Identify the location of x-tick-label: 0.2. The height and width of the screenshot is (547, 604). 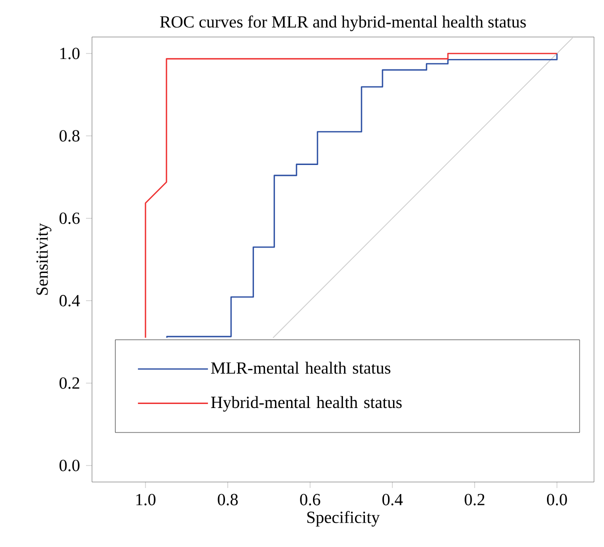
(474, 500).